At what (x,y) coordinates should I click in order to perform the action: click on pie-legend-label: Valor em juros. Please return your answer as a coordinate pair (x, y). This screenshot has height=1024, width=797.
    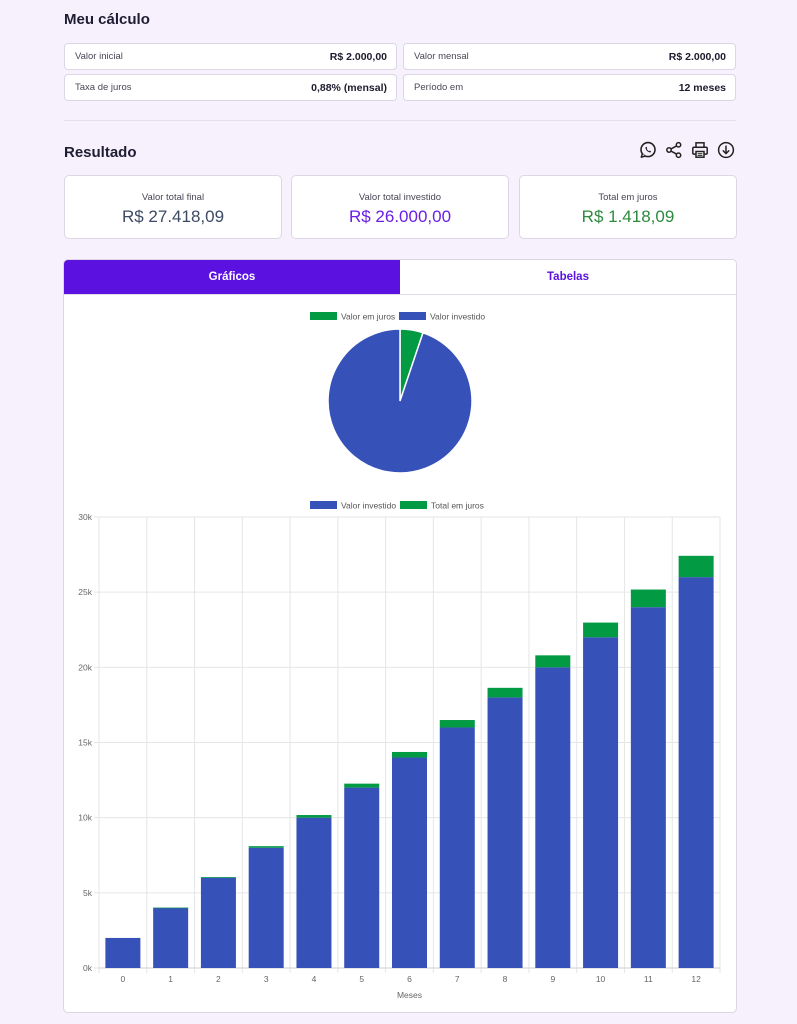
    Looking at the image, I should click on (368, 317).